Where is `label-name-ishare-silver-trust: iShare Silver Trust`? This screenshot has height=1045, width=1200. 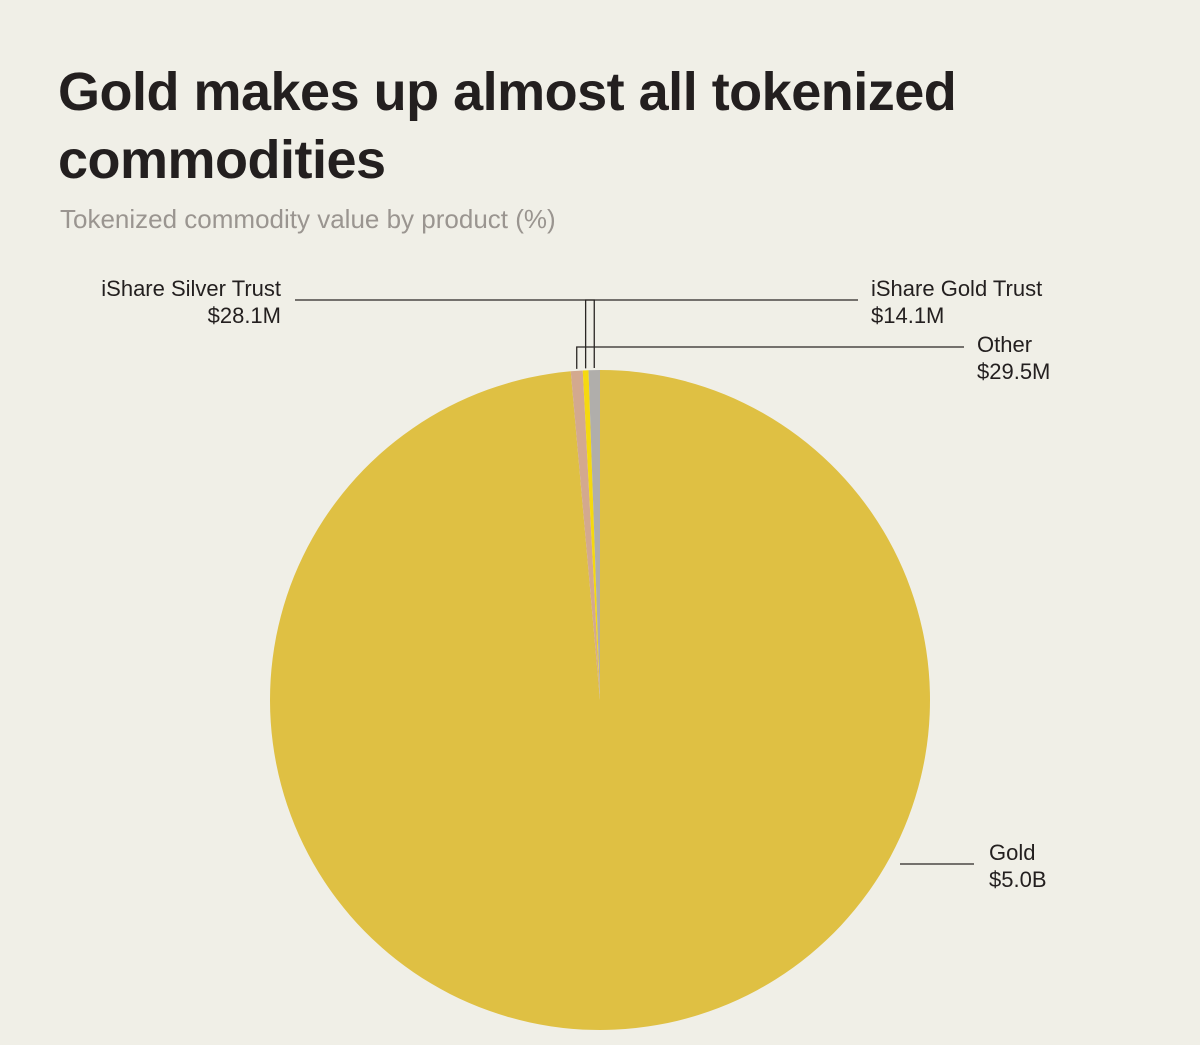 label-name-ishare-silver-trust: iShare Silver Trust is located at coordinates (191, 288).